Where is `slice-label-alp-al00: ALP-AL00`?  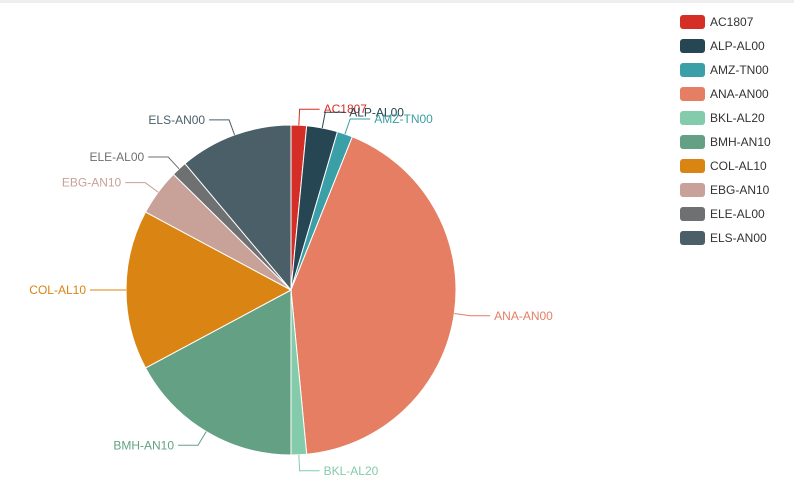 slice-label-alp-al00: ALP-AL00 is located at coordinates (376, 112).